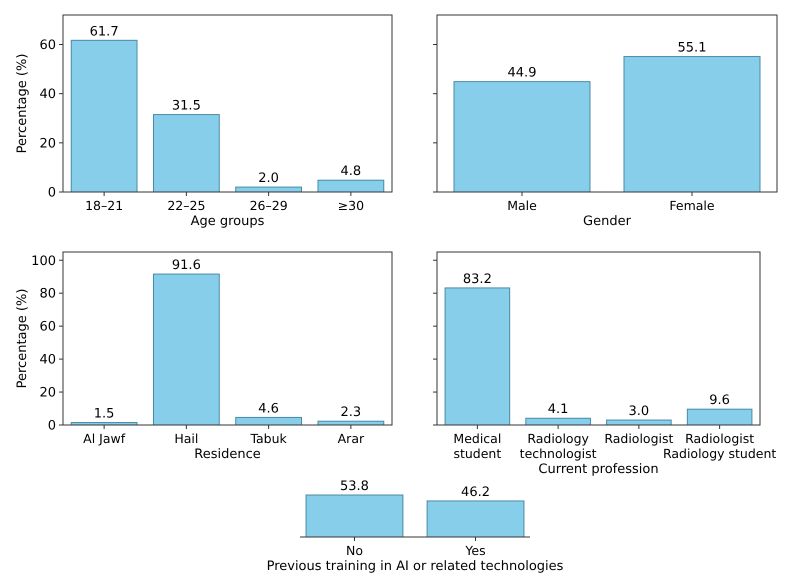  What do you see at coordinates (268, 438) in the screenshot?
I see `x-tick-label: Tabuk` at bounding box center [268, 438].